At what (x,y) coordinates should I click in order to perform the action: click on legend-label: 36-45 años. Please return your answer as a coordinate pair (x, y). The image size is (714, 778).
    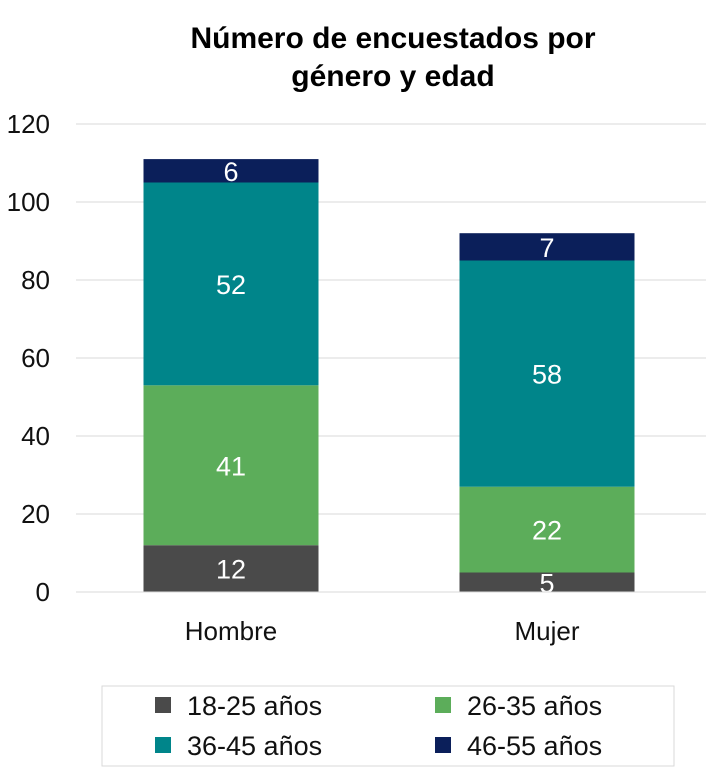
    Looking at the image, I should click on (254, 746).